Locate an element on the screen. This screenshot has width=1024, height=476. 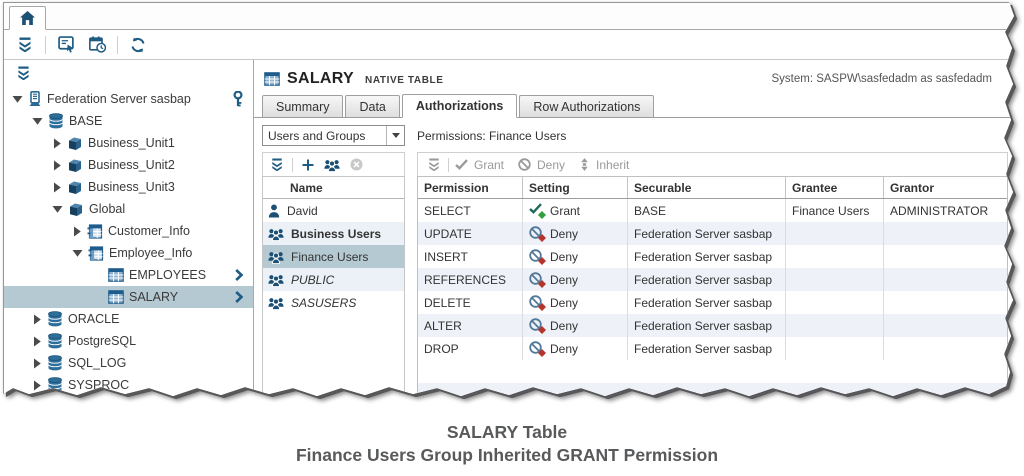
grant-button-disabled: Grant is located at coordinates (489, 164).